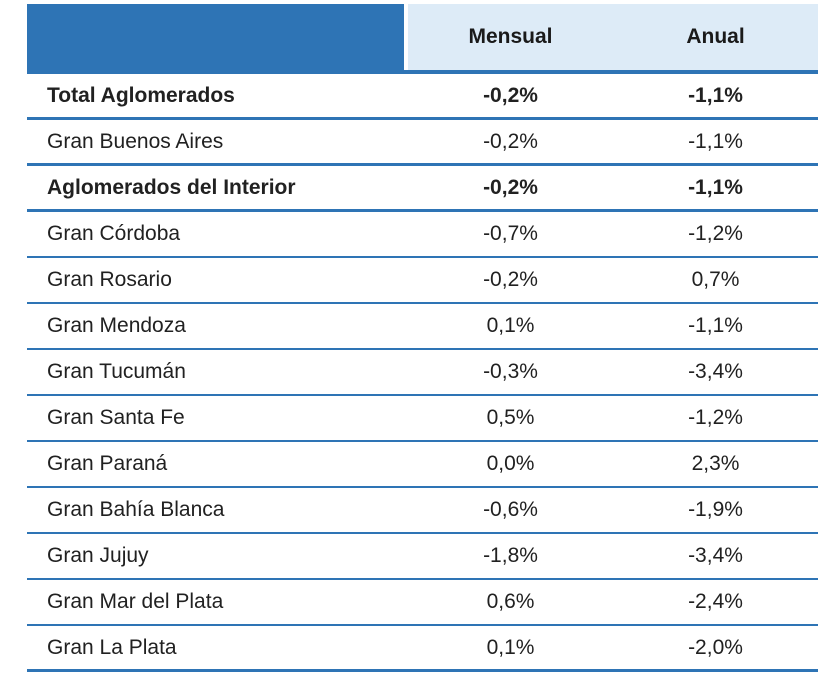  I want to click on mensual-value: -0,6%, so click(510, 509).